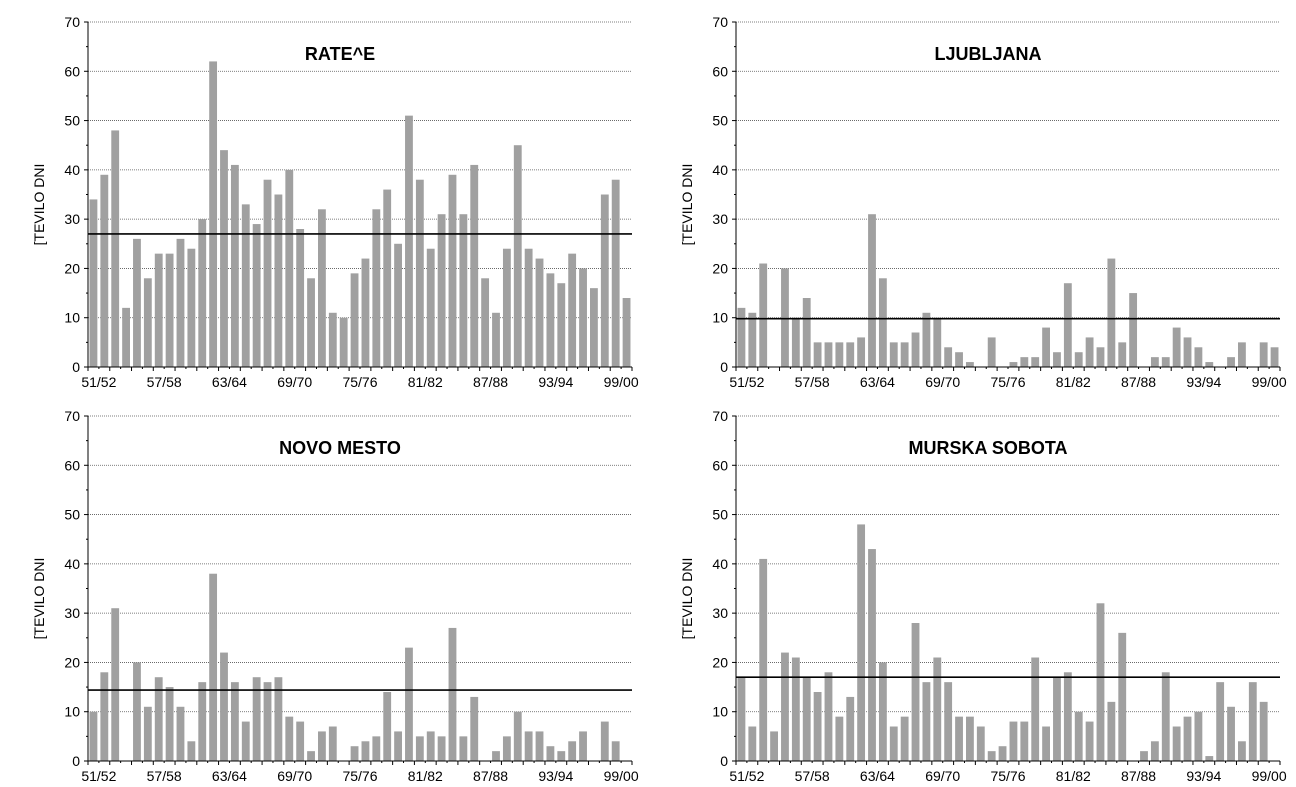 This screenshot has height=787, width=1296. Describe the element at coordinates (340, 448) in the screenshot. I see `chart-title: NOVO MESTO` at that location.